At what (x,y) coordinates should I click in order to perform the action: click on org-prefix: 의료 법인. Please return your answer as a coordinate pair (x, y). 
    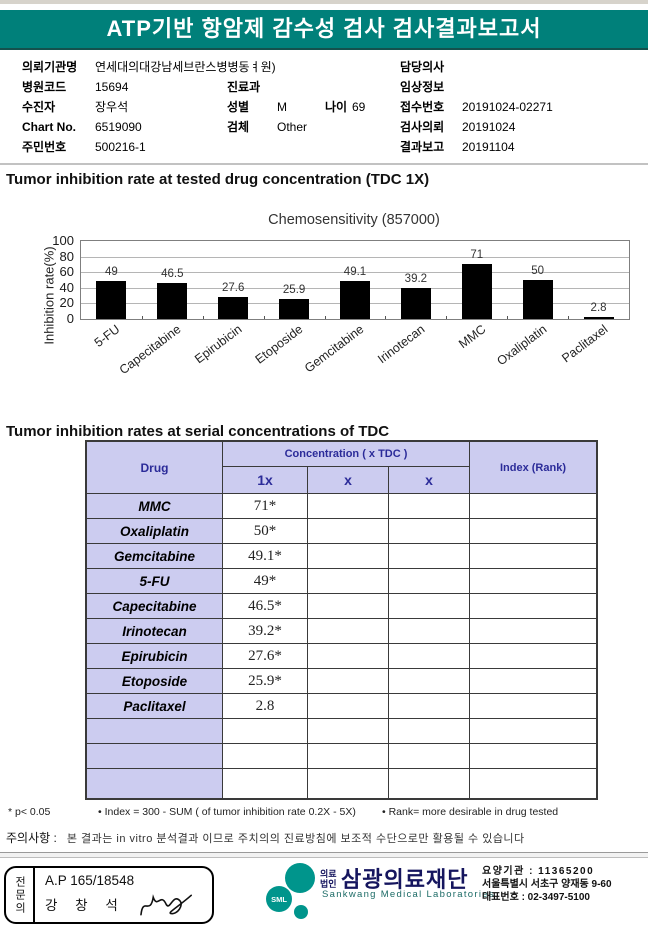
    Looking at the image, I should click on (328, 879).